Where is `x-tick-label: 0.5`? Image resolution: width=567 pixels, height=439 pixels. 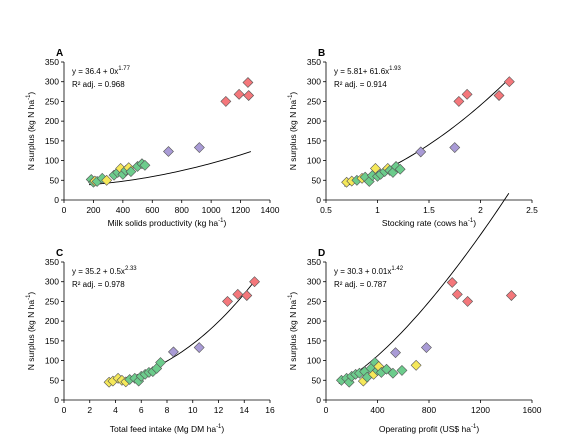
x-tick-label: 0.5 is located at coordinates (326, 210).